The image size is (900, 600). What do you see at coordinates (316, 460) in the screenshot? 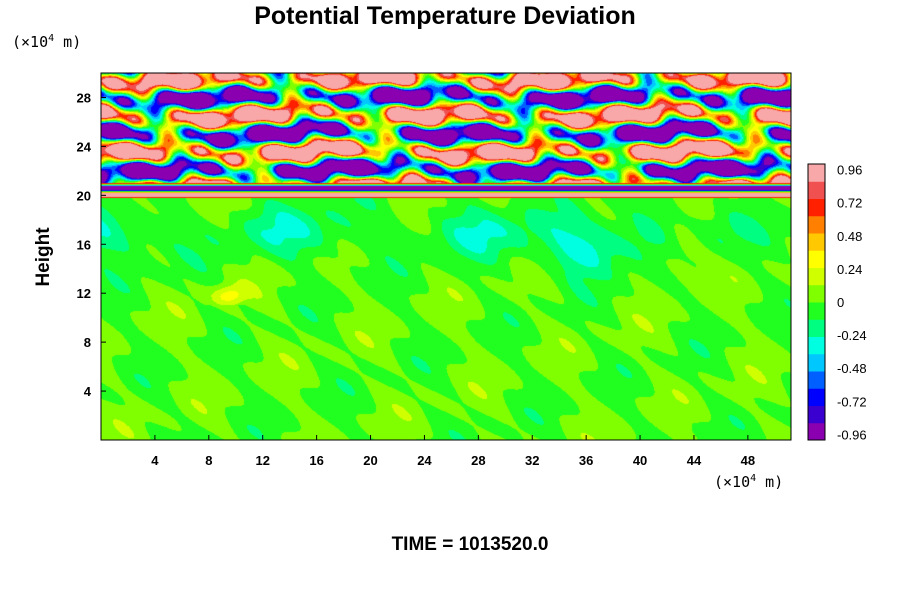
I see `x-tick-label: 16` at bounding box center [316, 460].